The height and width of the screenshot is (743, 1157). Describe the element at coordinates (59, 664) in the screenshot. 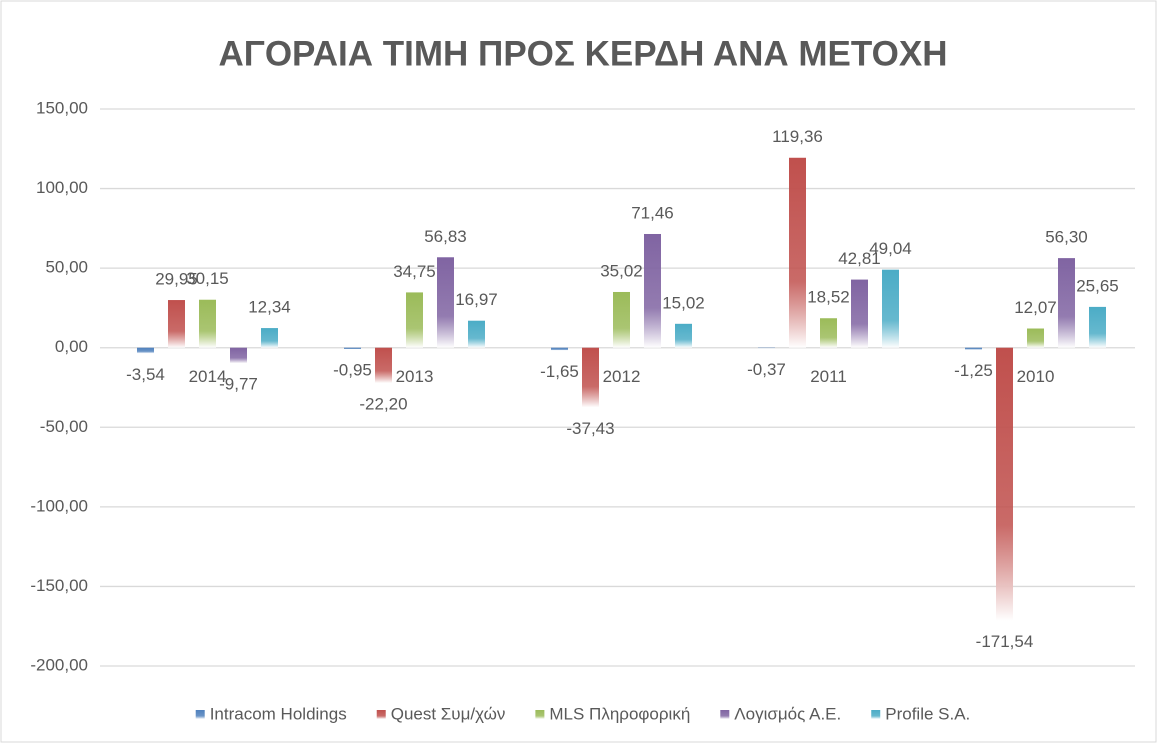

I see `y-tick-label: -200,00` at that location.